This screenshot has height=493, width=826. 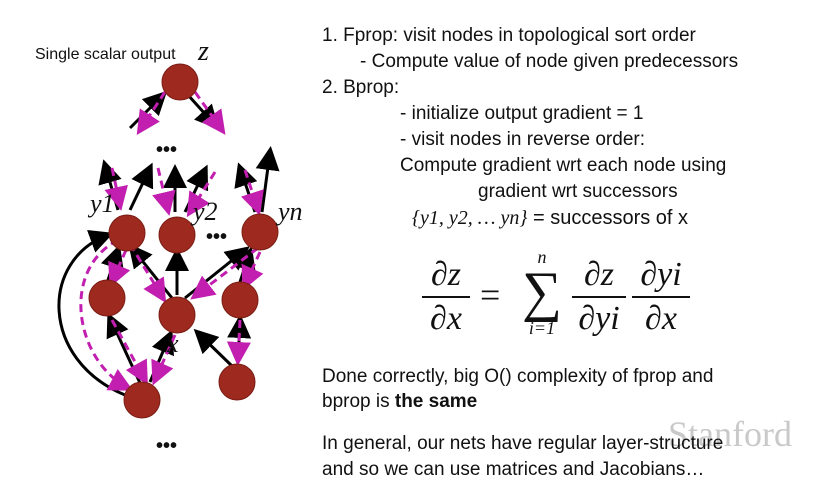 I want to click on lhs-numerator: ∂z, so click(x=446, y=274).